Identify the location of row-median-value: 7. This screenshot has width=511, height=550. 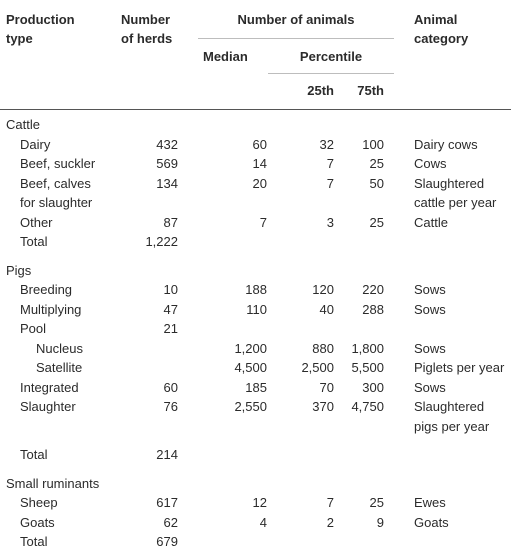
(263, 222).